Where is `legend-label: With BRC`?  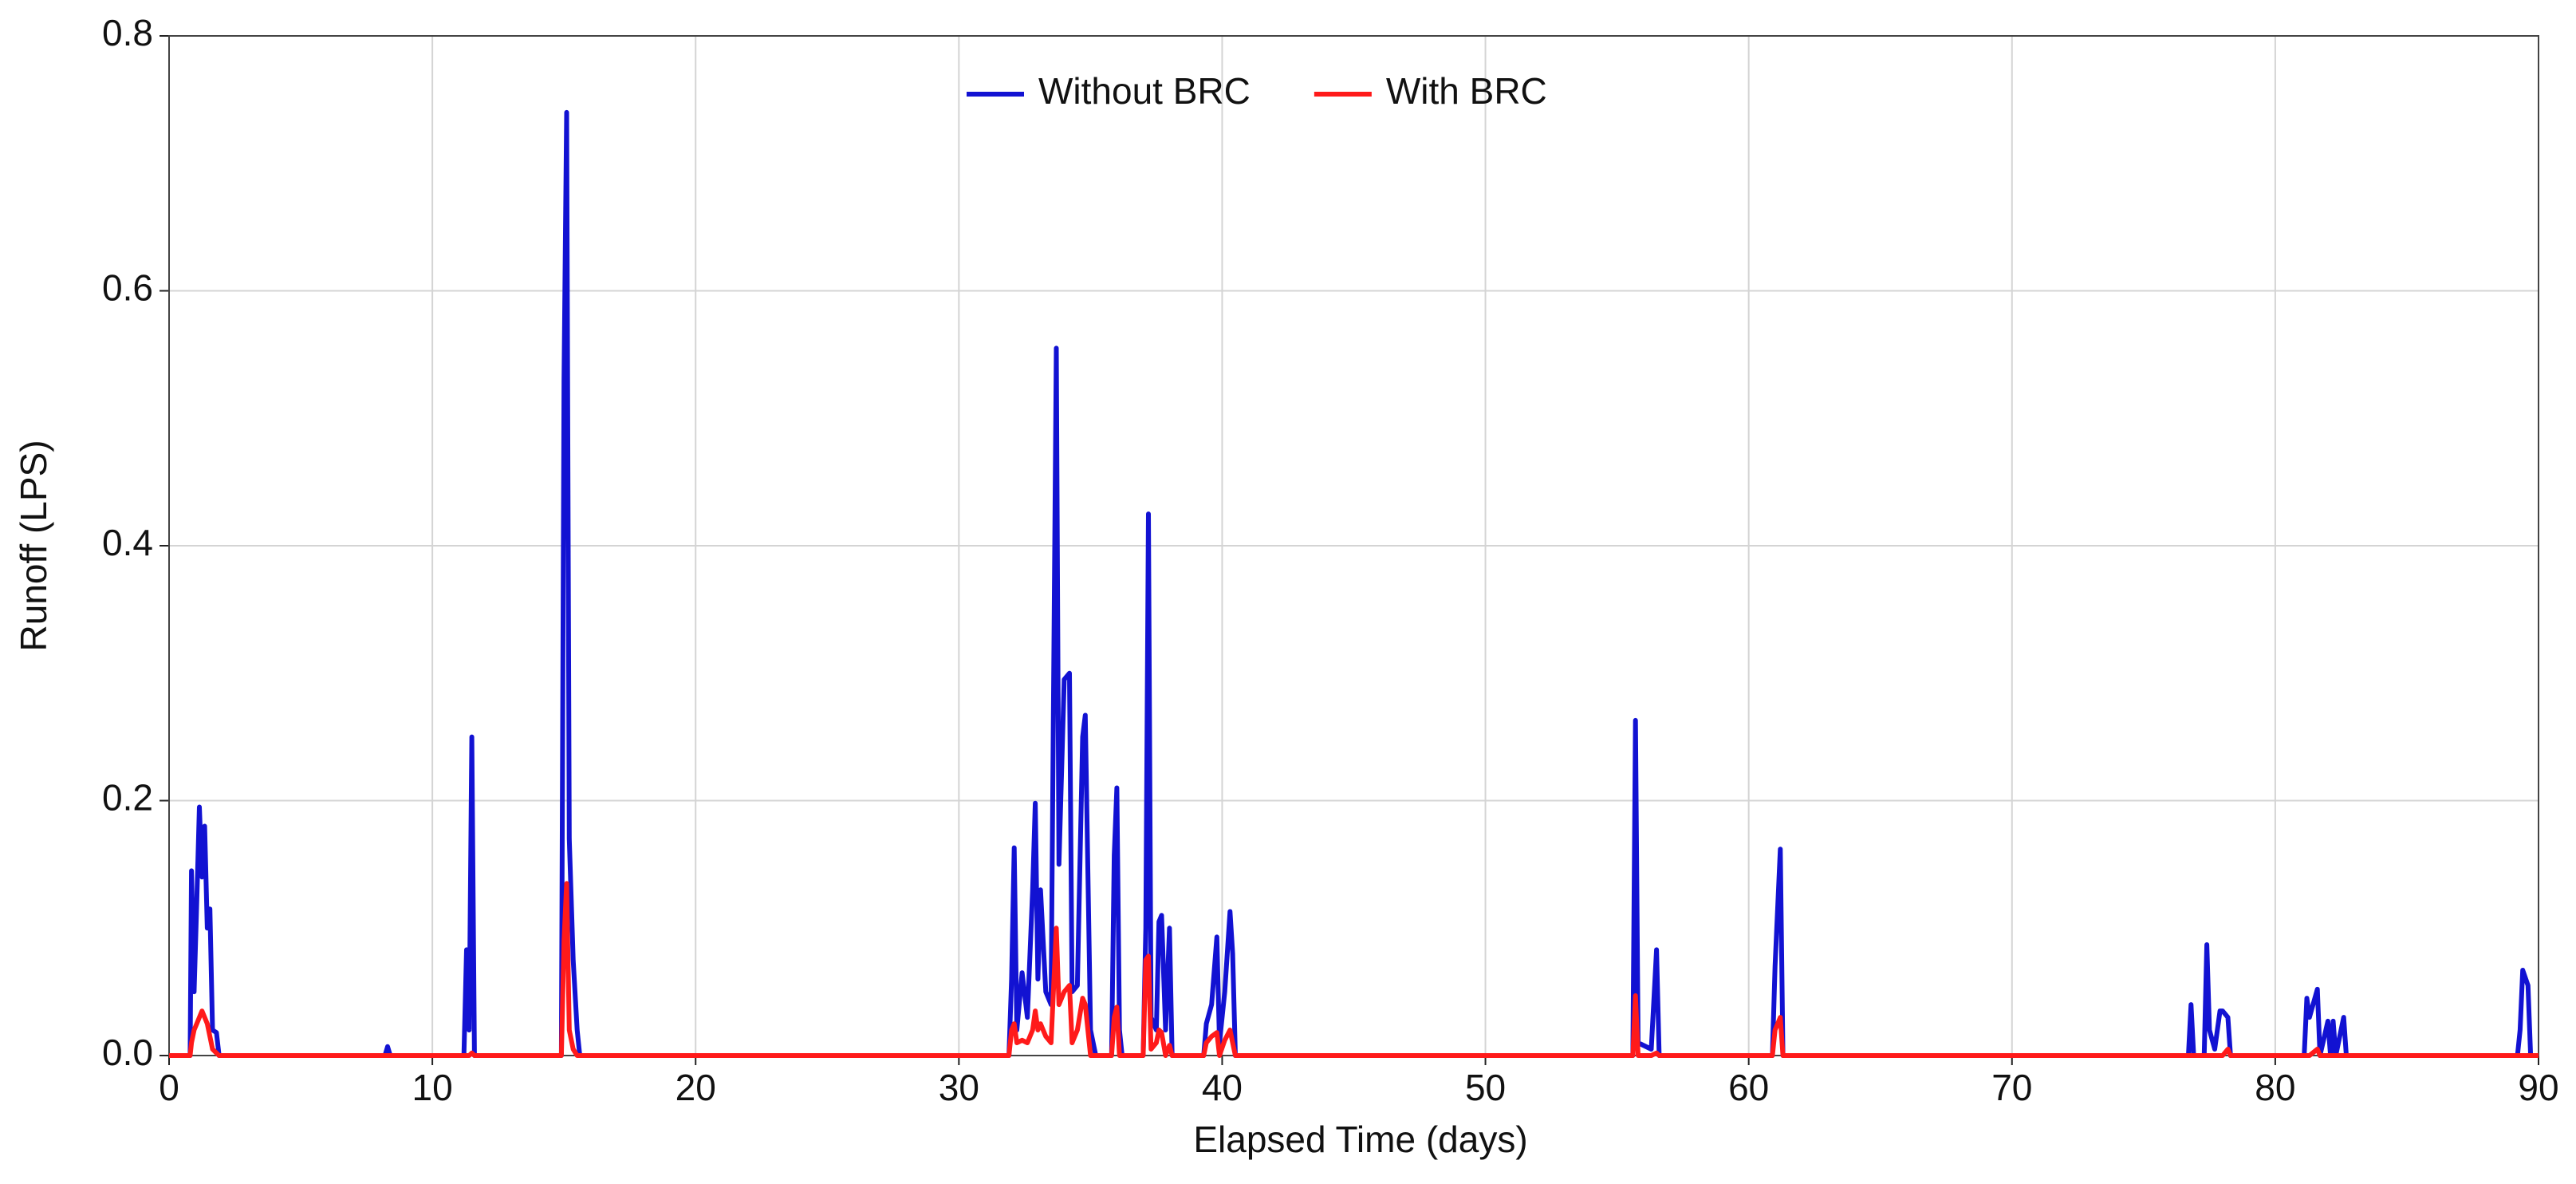
legend-label: With BRC is located at coordinates (1466, 91).